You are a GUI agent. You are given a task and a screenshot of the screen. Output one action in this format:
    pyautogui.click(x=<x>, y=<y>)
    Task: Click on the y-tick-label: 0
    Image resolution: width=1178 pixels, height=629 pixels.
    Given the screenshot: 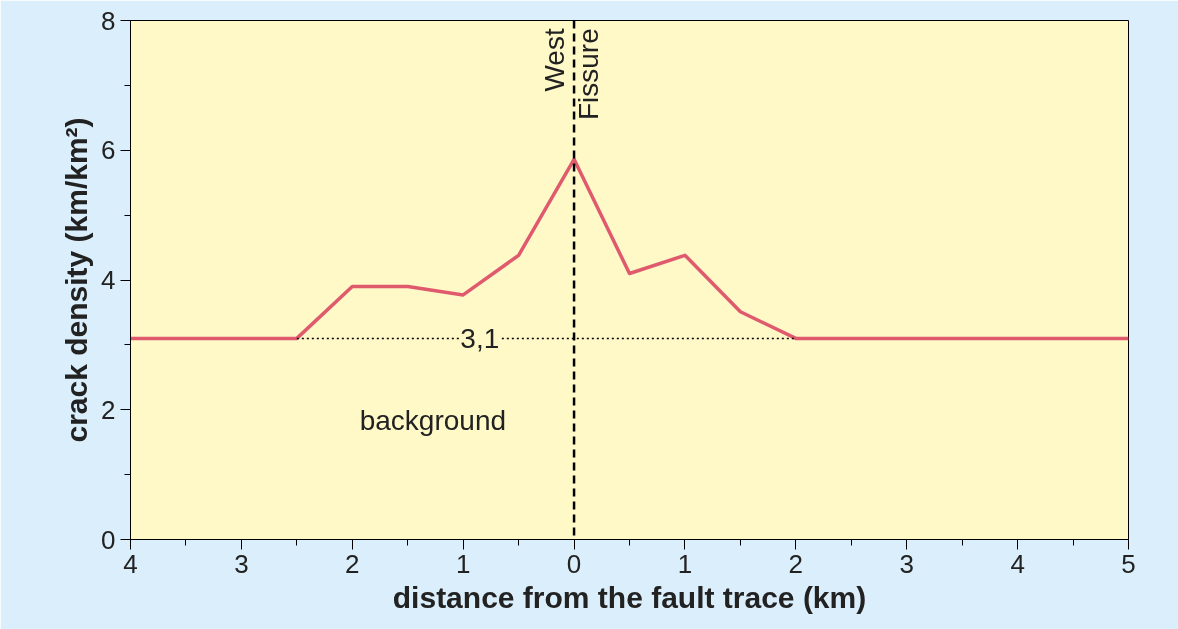 What is the action you would take?
    pyautogui.click(x=108, y=539)
    